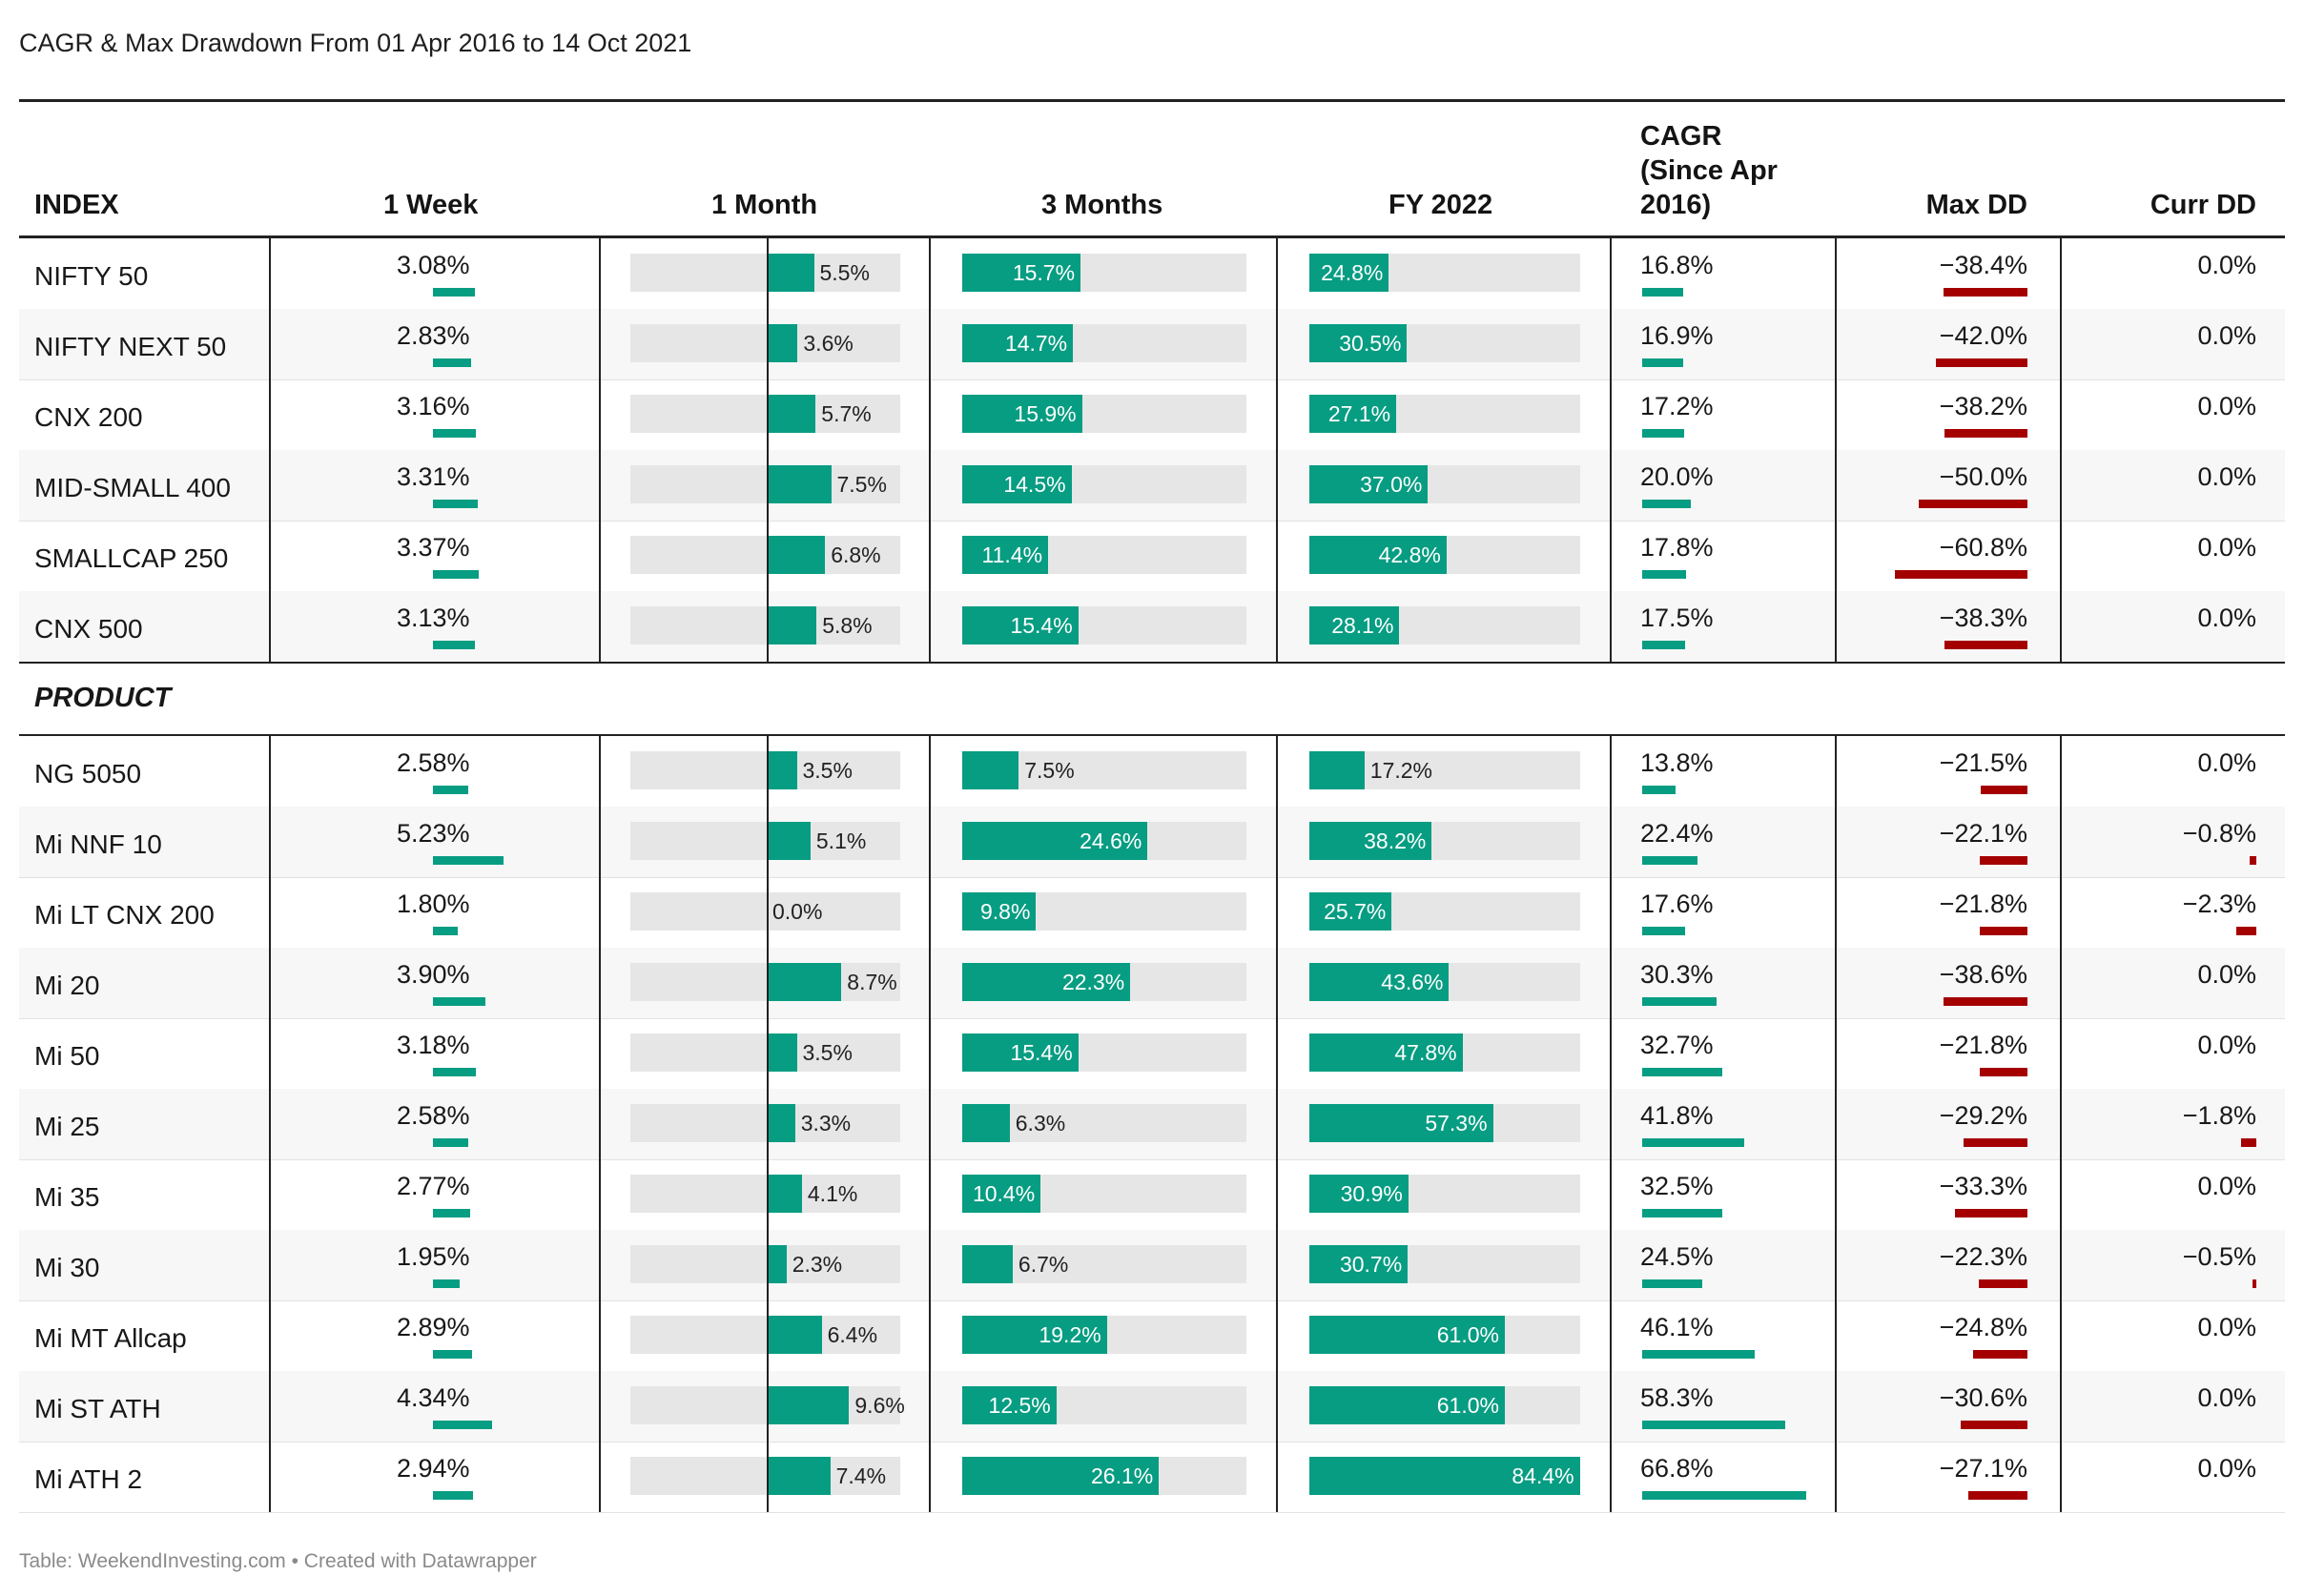  What do you see at coordinates (1005, 911) in the screenshot?
I see `m3-label: 9.8%` at bounding box center [1005, 911].